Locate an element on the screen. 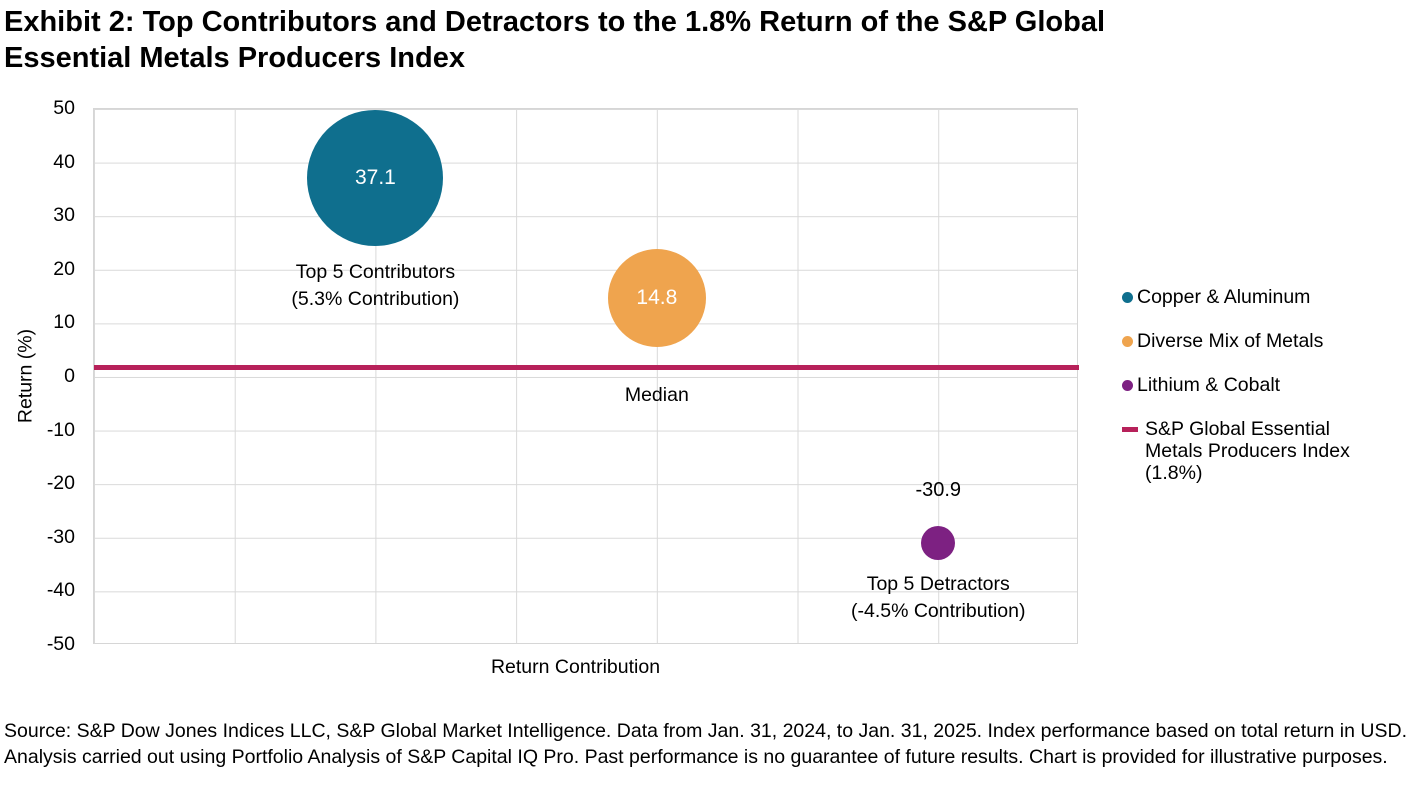 Image resolution: width=1414 pixels, height=802 pixels. bubble-lithium-cobalt is located at coordinates (938, 542).